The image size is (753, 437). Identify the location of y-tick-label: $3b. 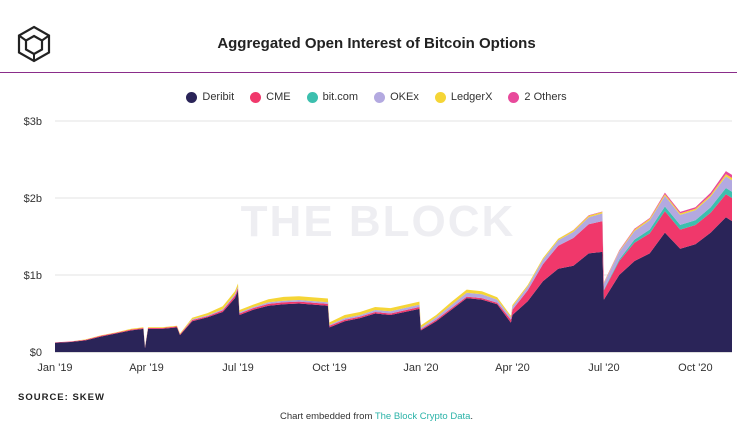
(33, 122).